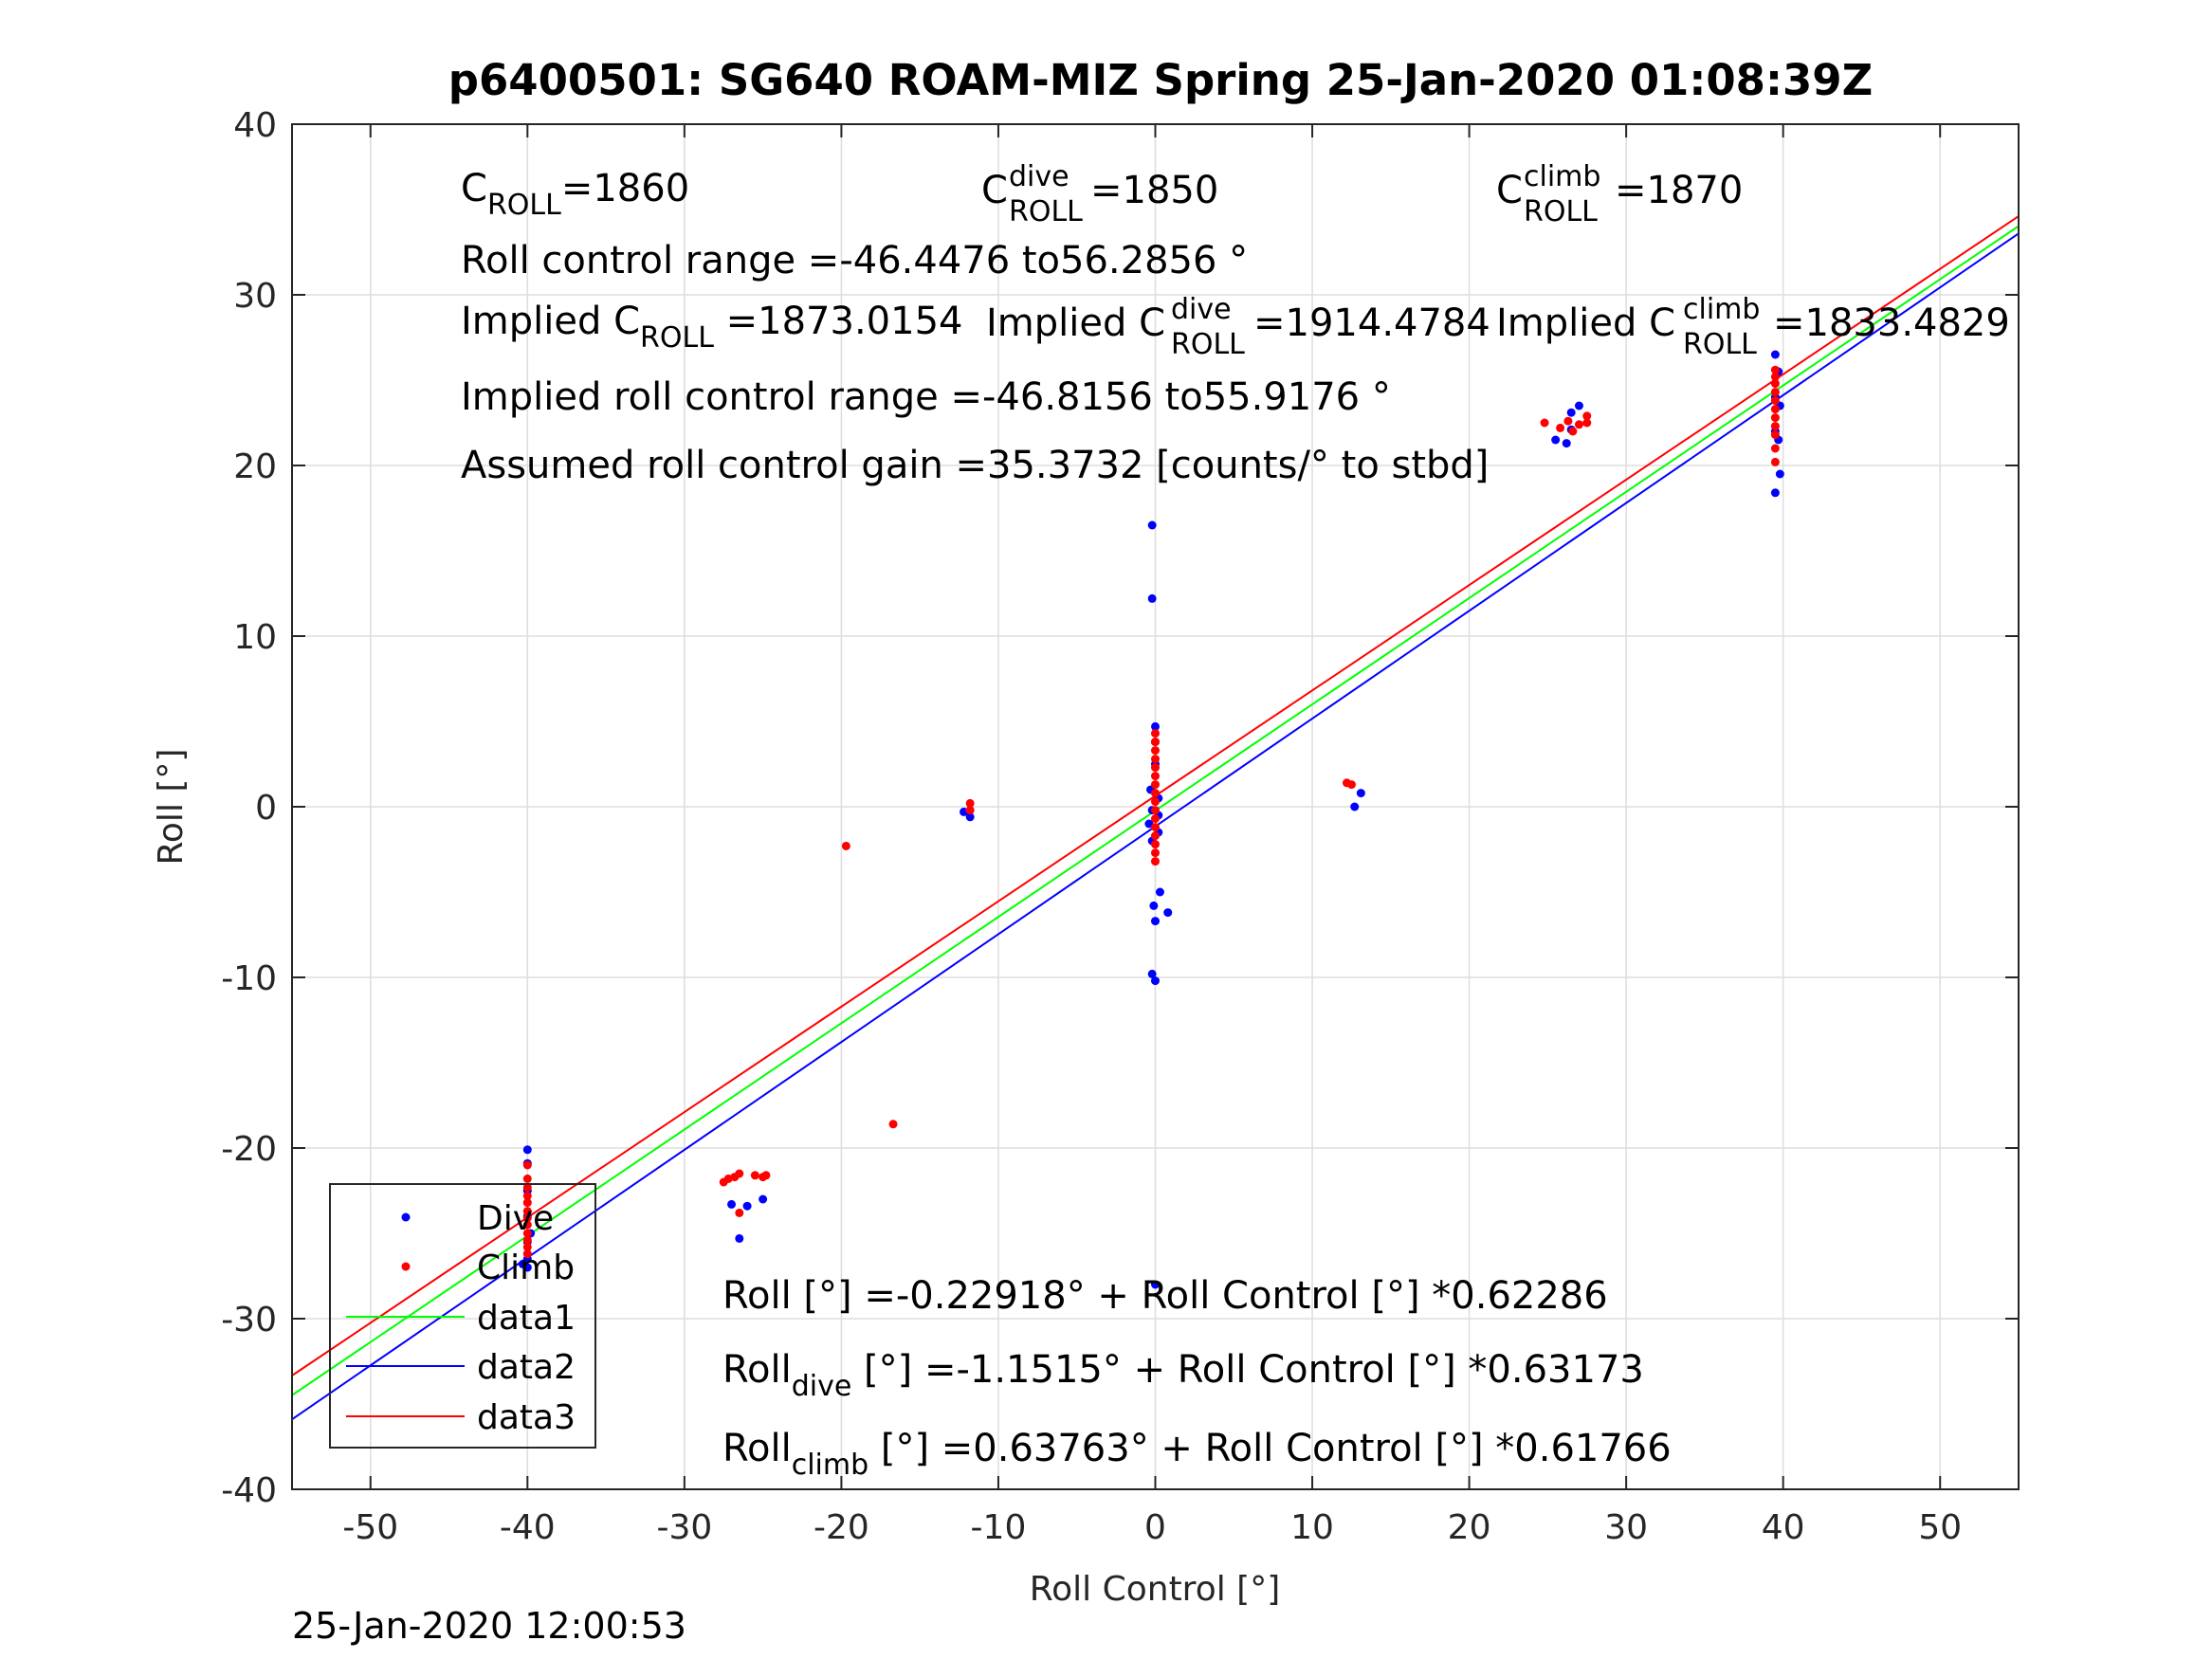  What do you see at coordinates (255, 125) in the screenshot?
I see `y-tick-label: 40` at bounding box center [255, 125].